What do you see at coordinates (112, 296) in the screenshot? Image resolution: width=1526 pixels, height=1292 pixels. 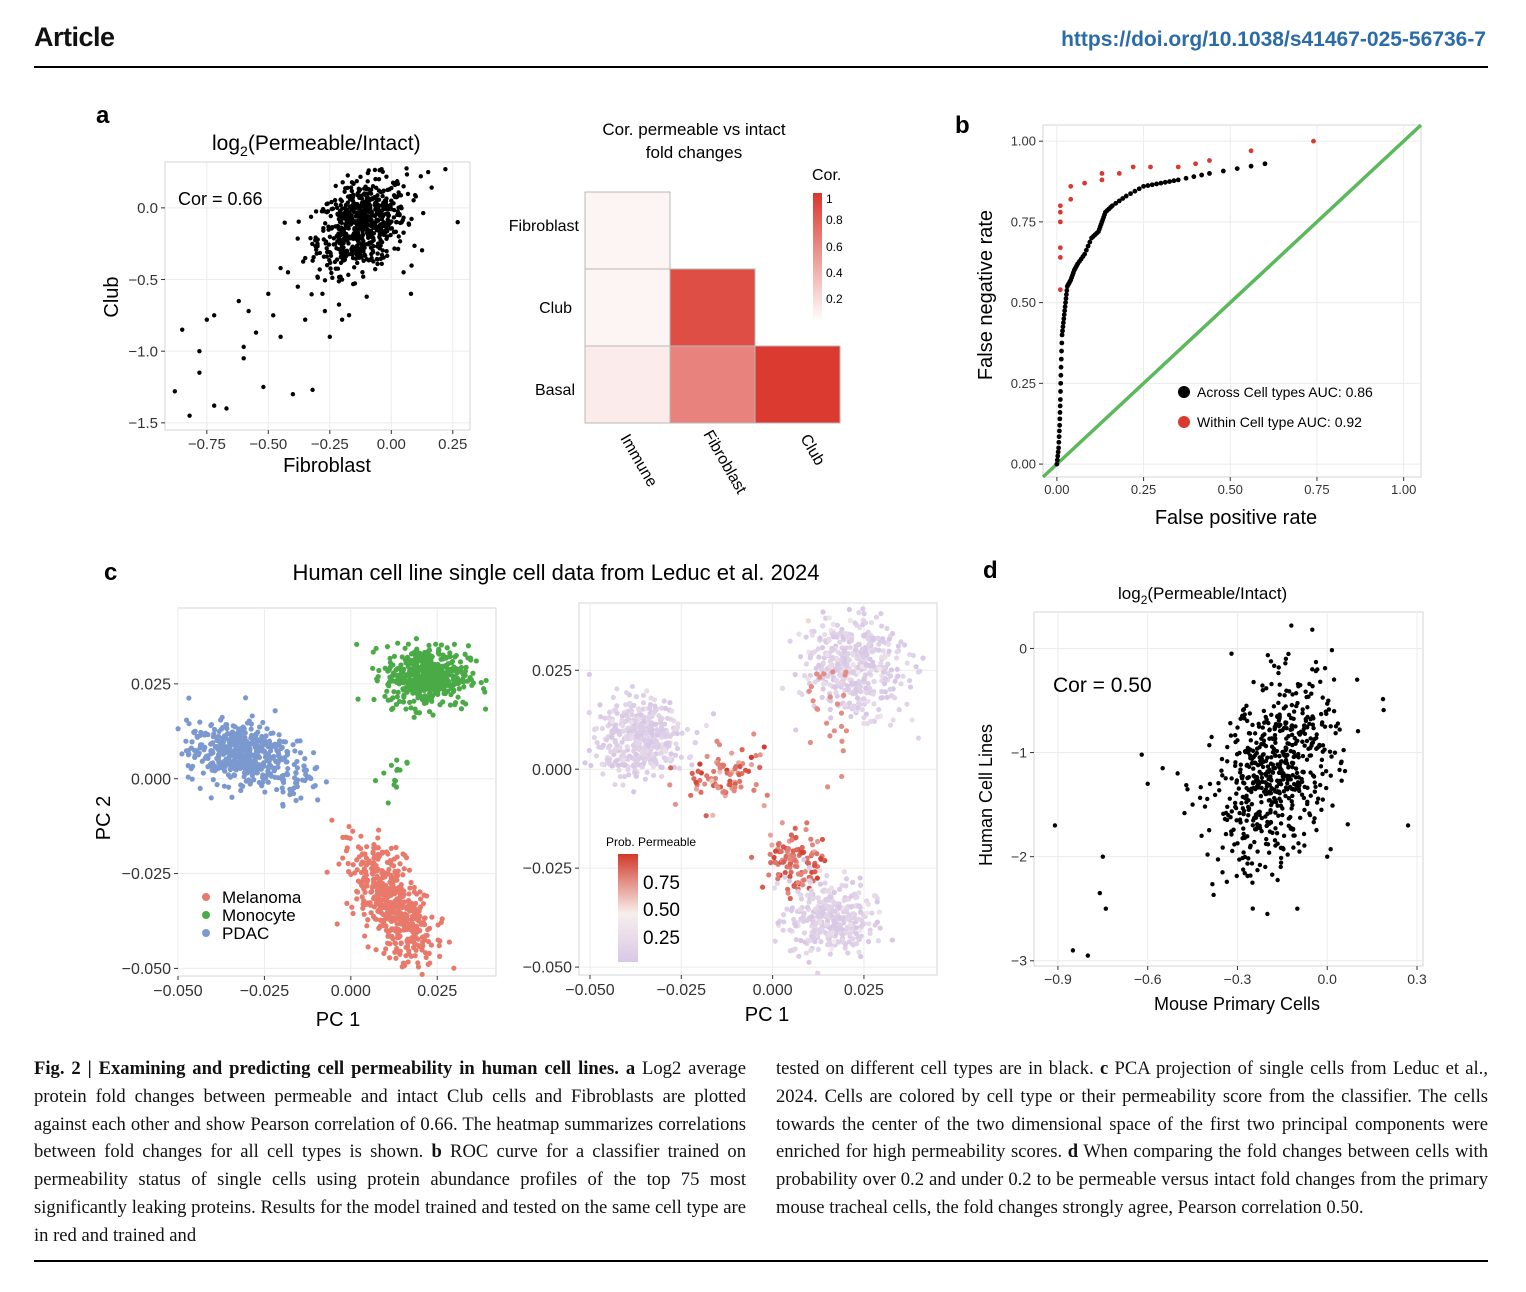 I see `panel-a-ylabel: Club` at bounding box center [112, 296].